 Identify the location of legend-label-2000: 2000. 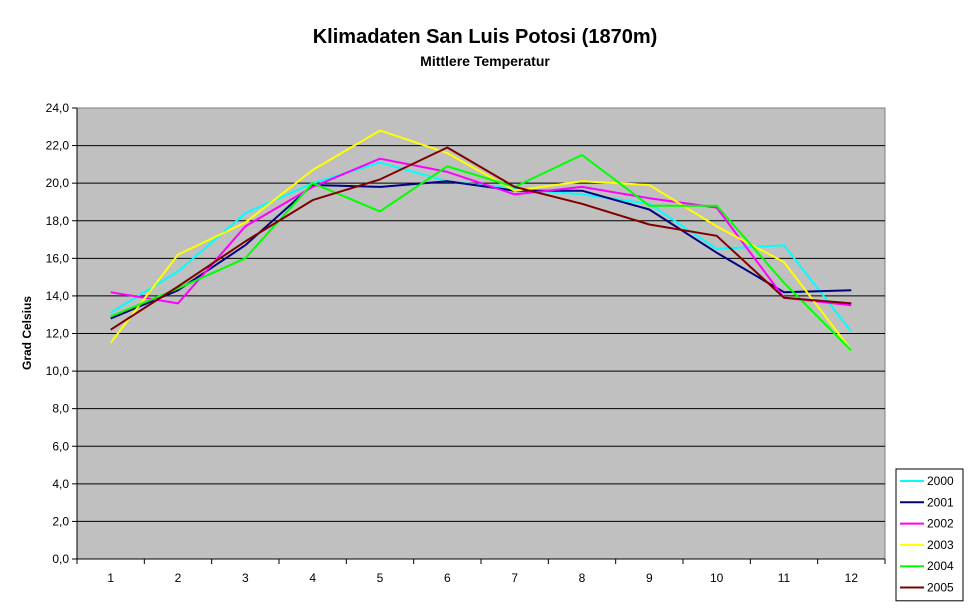
(940, 481).